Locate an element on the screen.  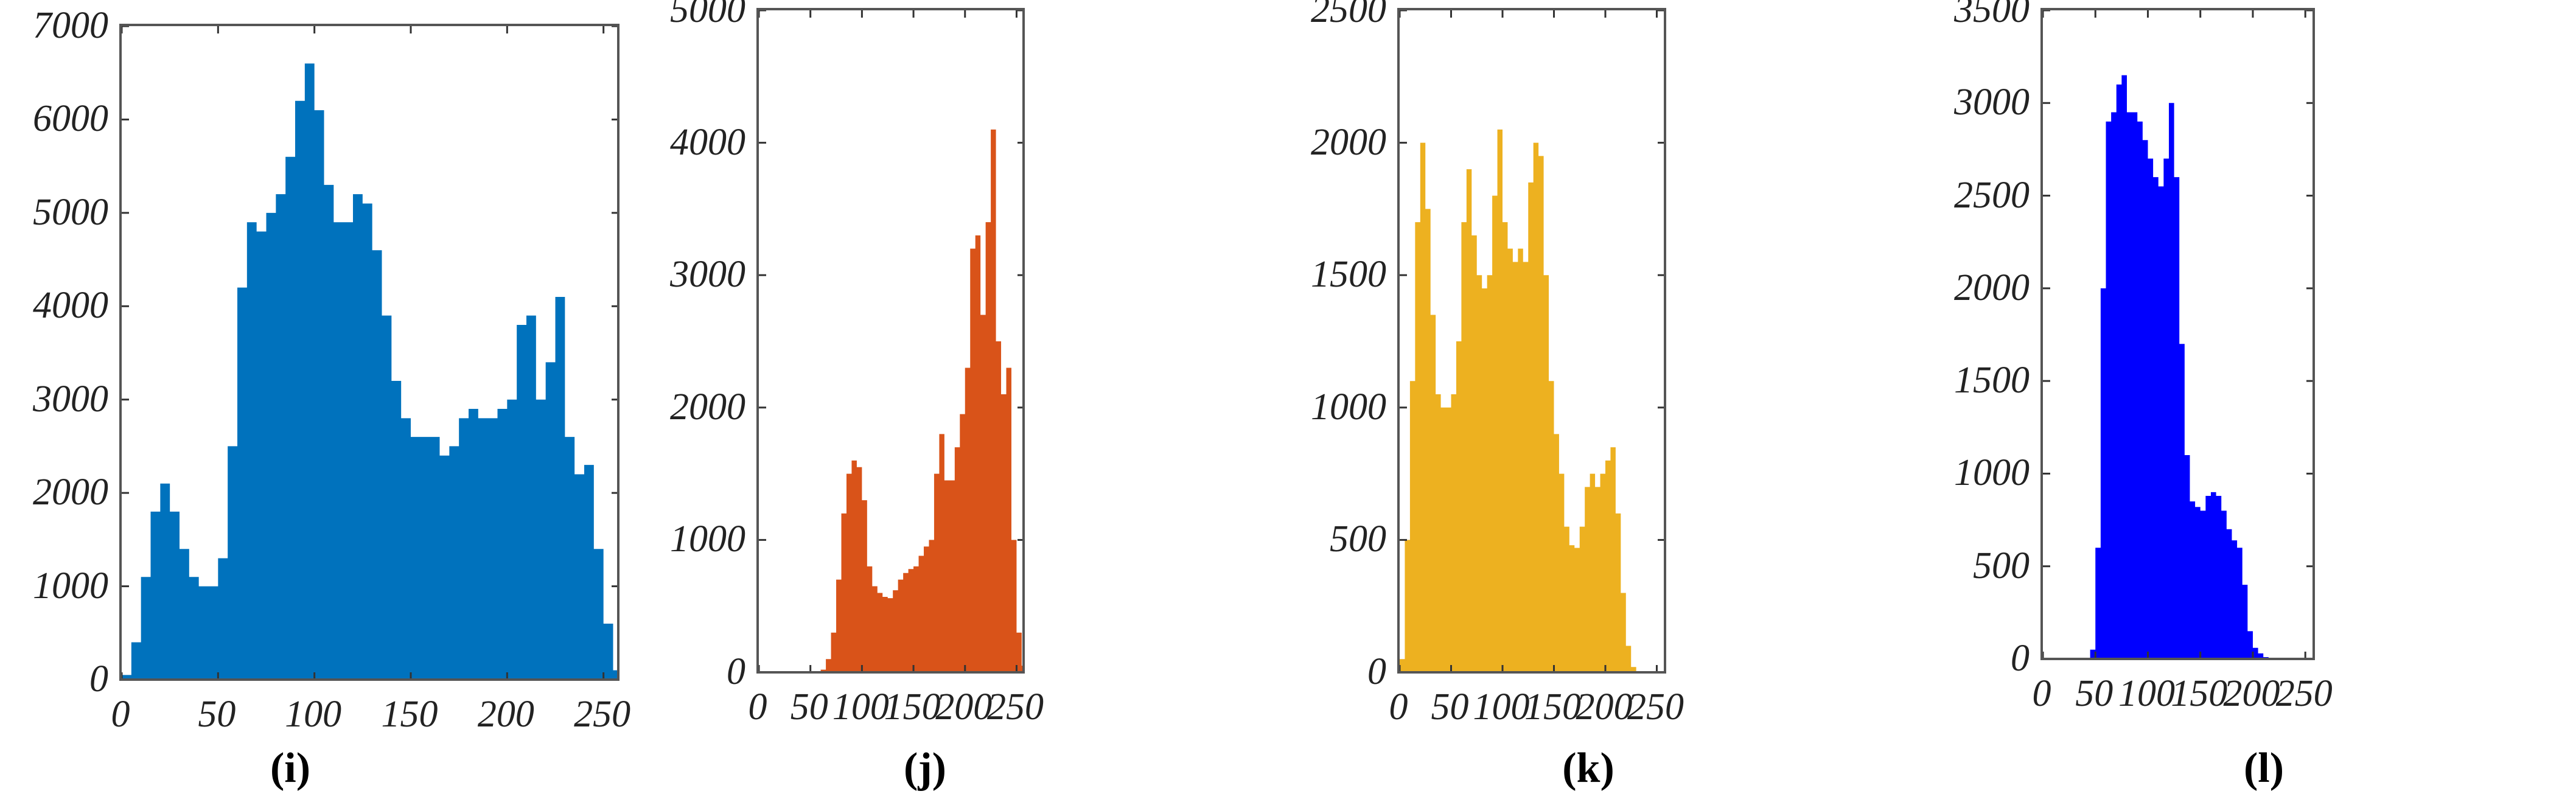
caption-l: (l) is located at coordinates (2264, 768).